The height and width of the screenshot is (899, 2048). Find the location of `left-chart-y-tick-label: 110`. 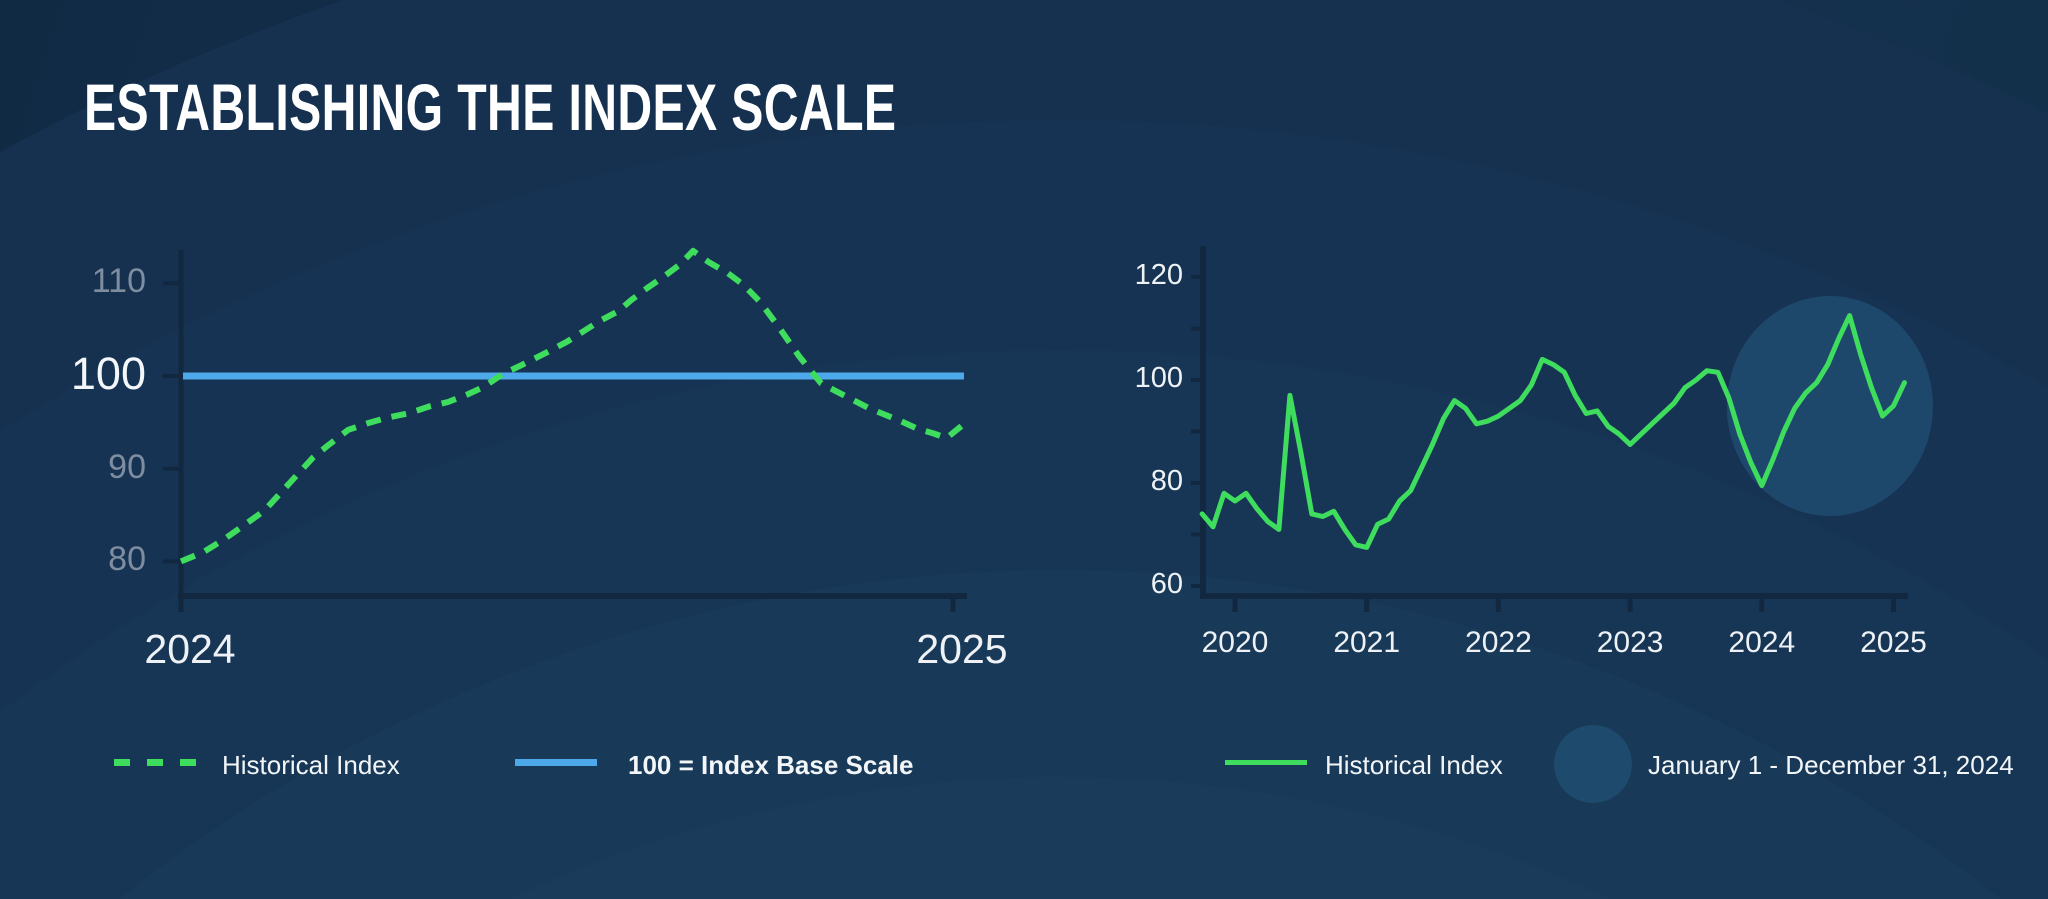

left-chart-y-tick-label: 110 is located at coordinates (118, 281).